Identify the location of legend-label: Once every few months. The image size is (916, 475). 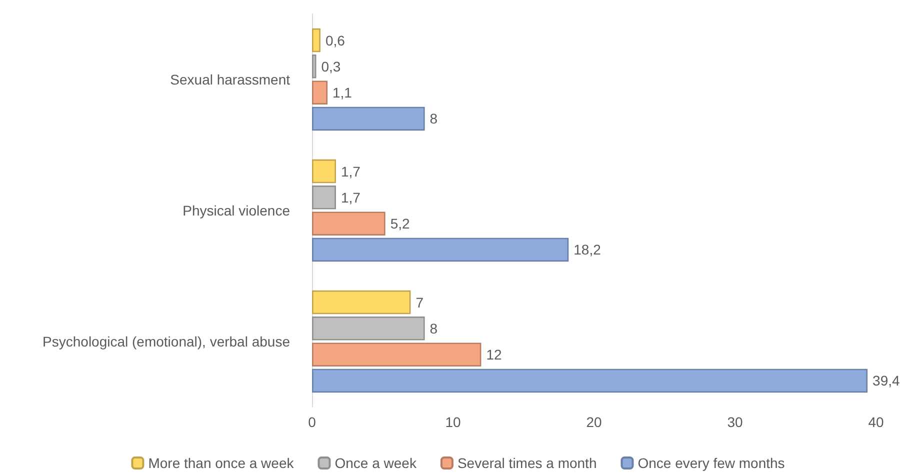
(711, 463).